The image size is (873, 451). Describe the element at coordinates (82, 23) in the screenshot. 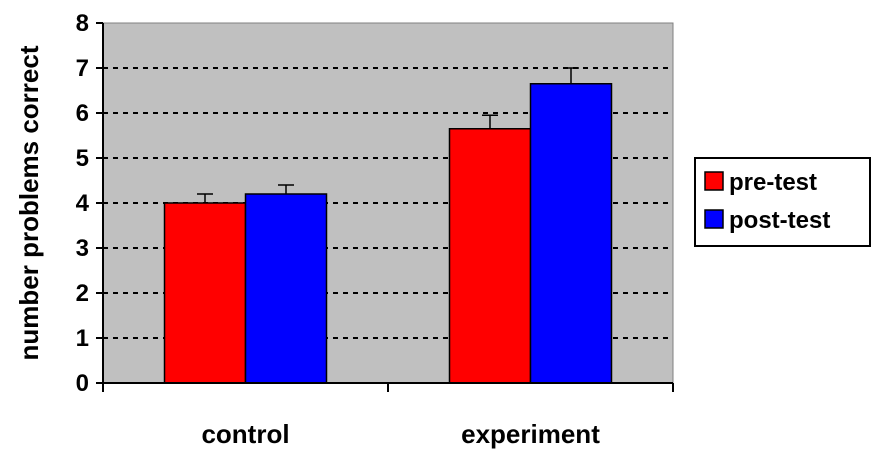

I see `y-tick-label: 8` at that location.